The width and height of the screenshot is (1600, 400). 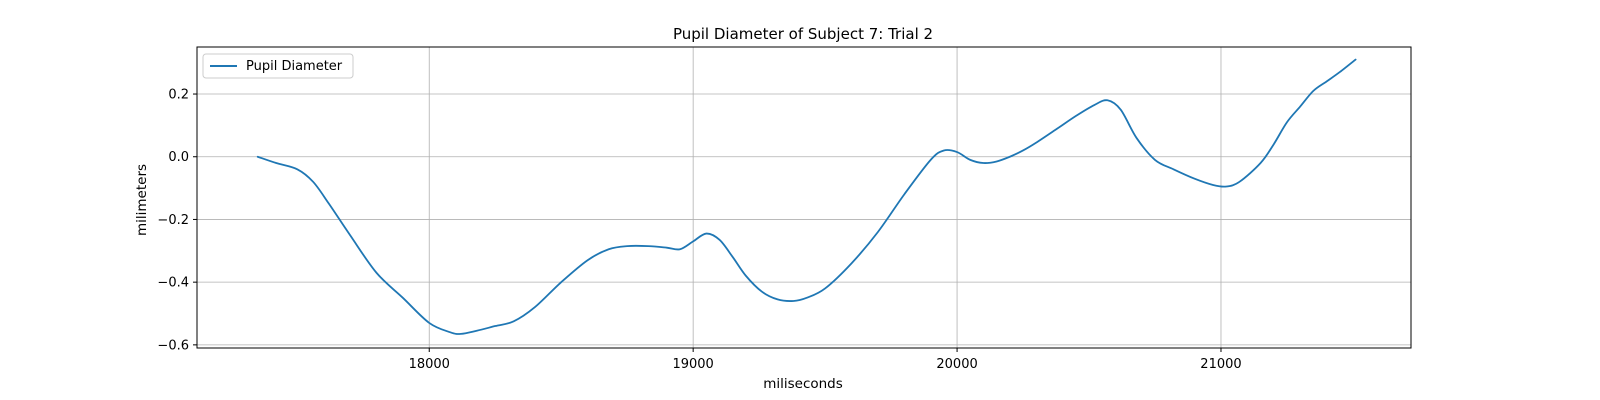 I want to click on y-tick-label: 0.0, so click(x=178, y=157).